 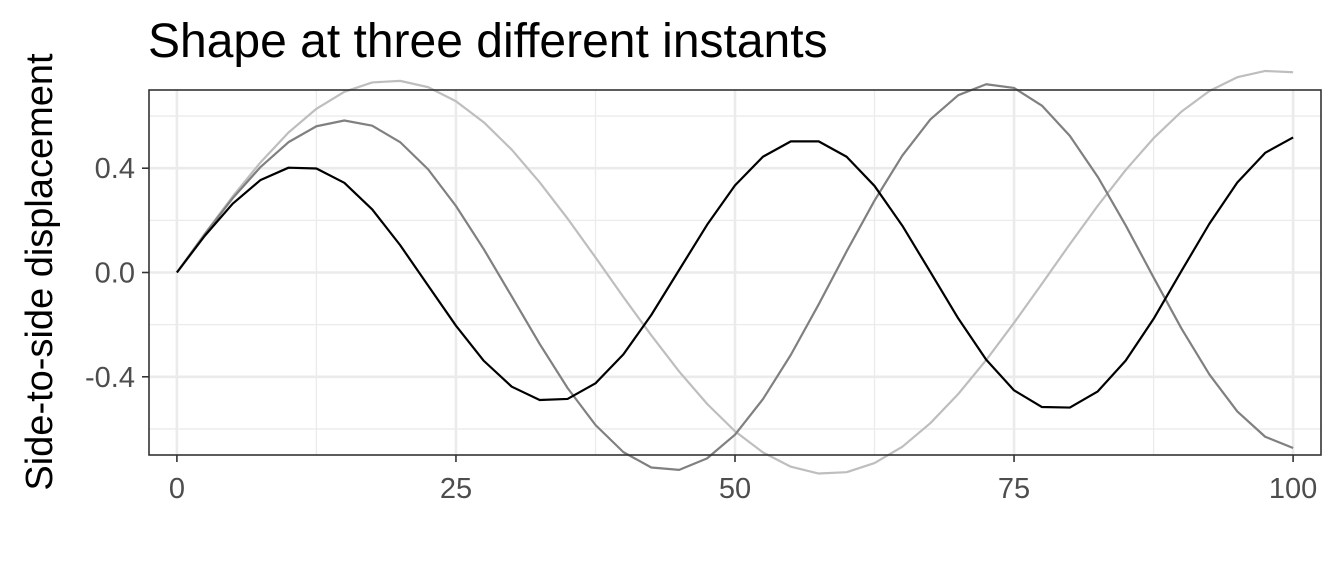 I want to click on y-tick-label-1: 0.0, so click(x=115, y=274).